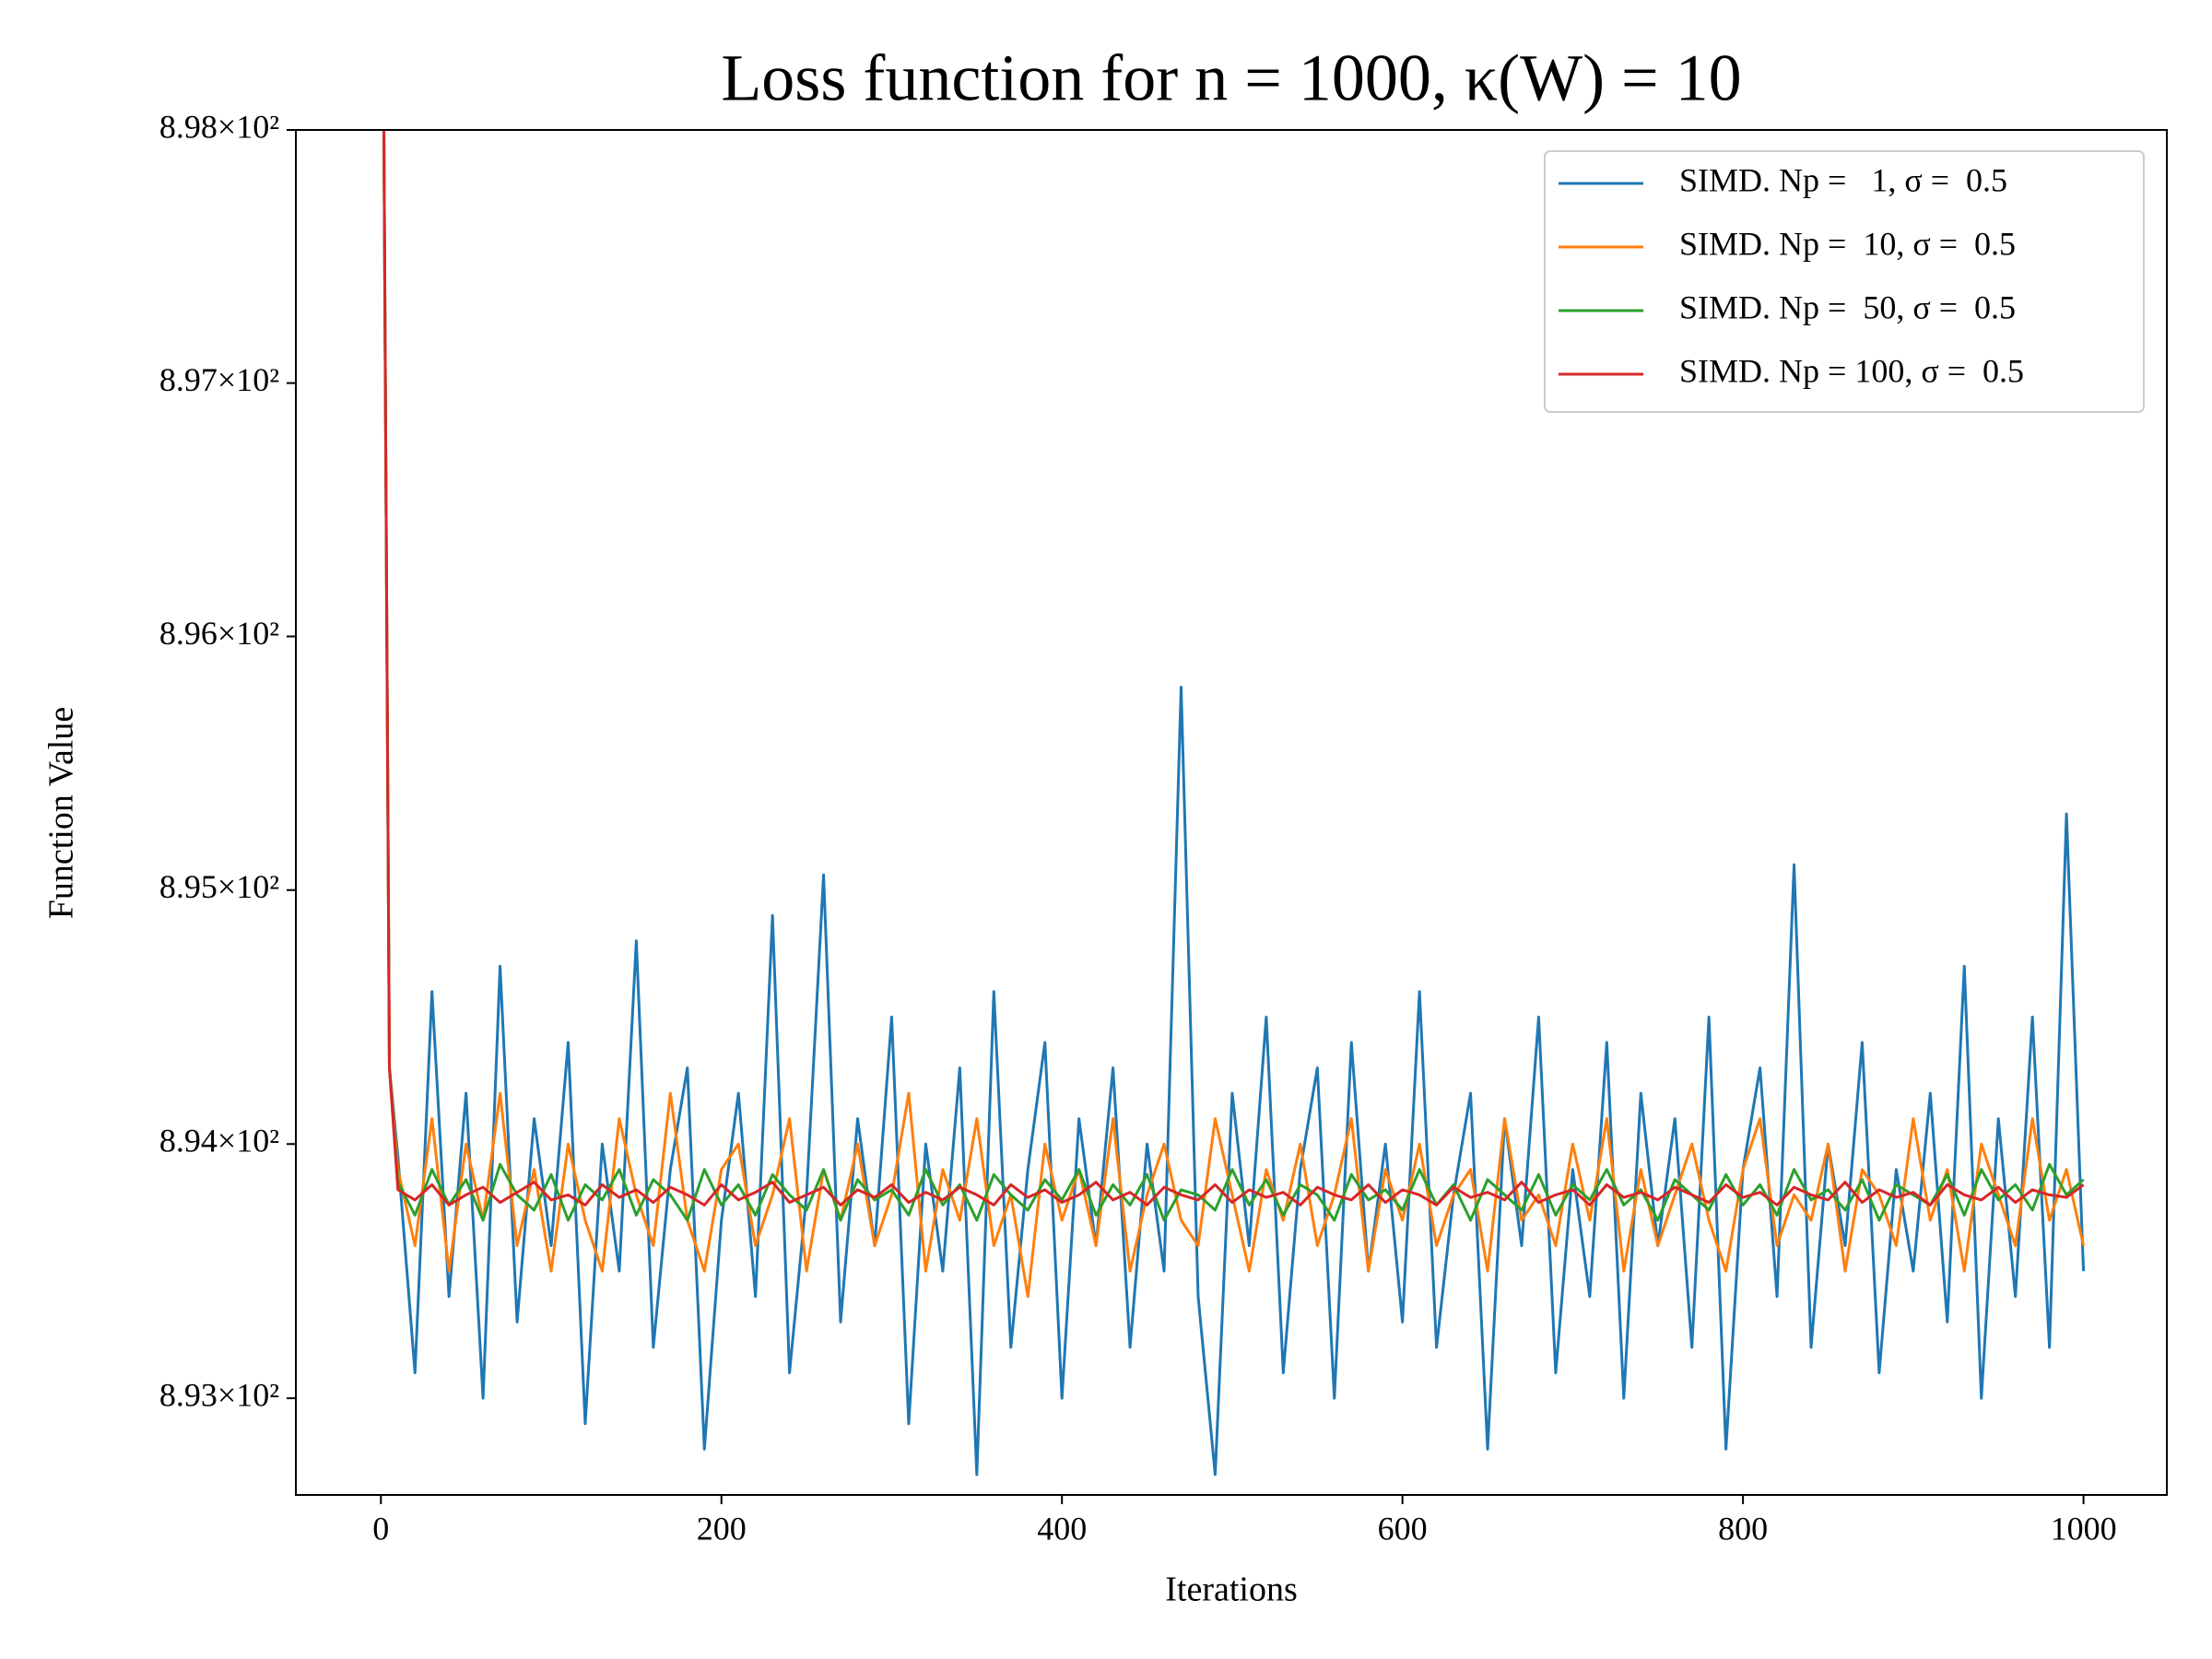 The width and height of the screenshot is (2212, 1659). What do you see at coordinates (1403, 1528) in the screenshot?
I see `x-tick-label: 600` at bounding box center [1403, 1528].